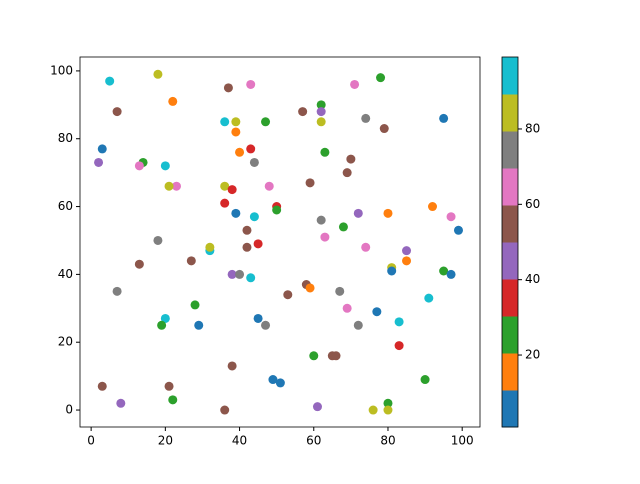 The image size is (640, 484). Describe the element at coordinates (65, 206) in the screenshot. I see `y-tick-label: 60` at that location.